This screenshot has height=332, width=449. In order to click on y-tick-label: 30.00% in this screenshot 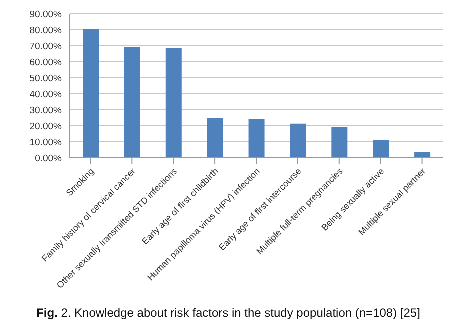, I will do `click(46, 110)`.